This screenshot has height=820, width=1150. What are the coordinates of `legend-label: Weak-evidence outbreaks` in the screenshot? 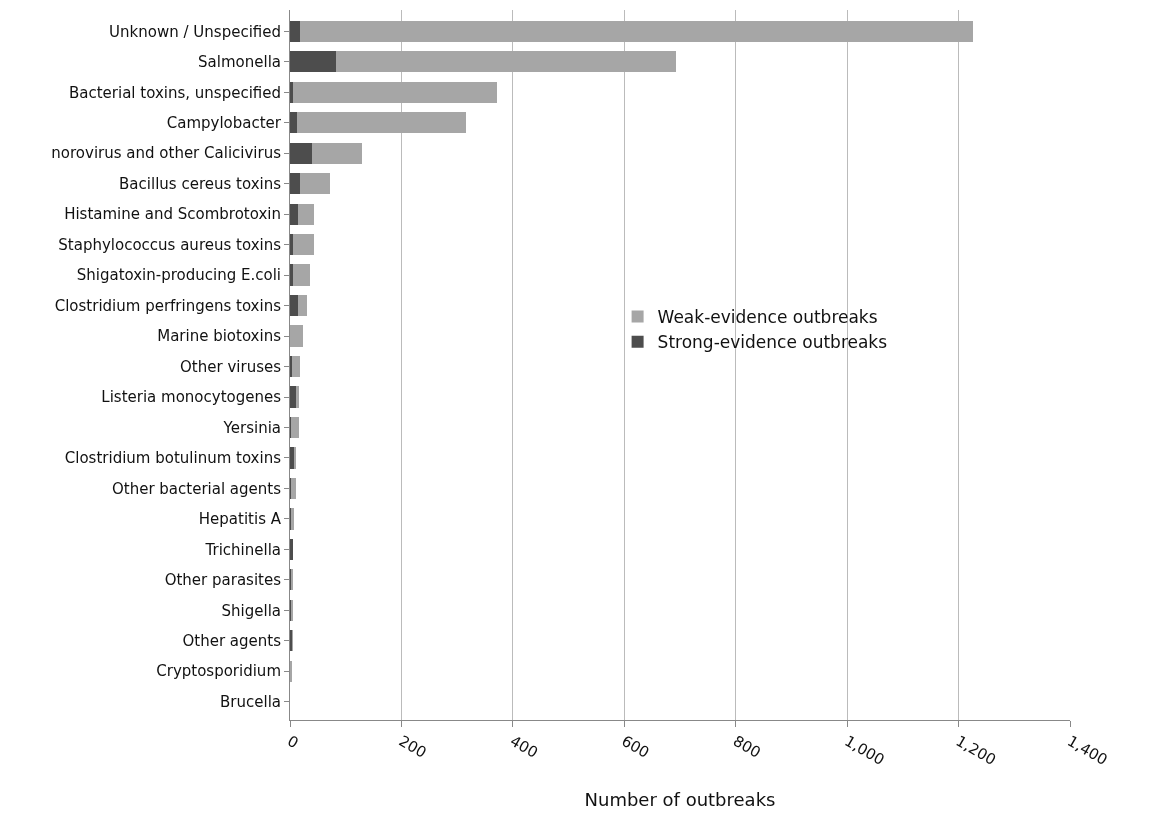 It's located at (767, 317).